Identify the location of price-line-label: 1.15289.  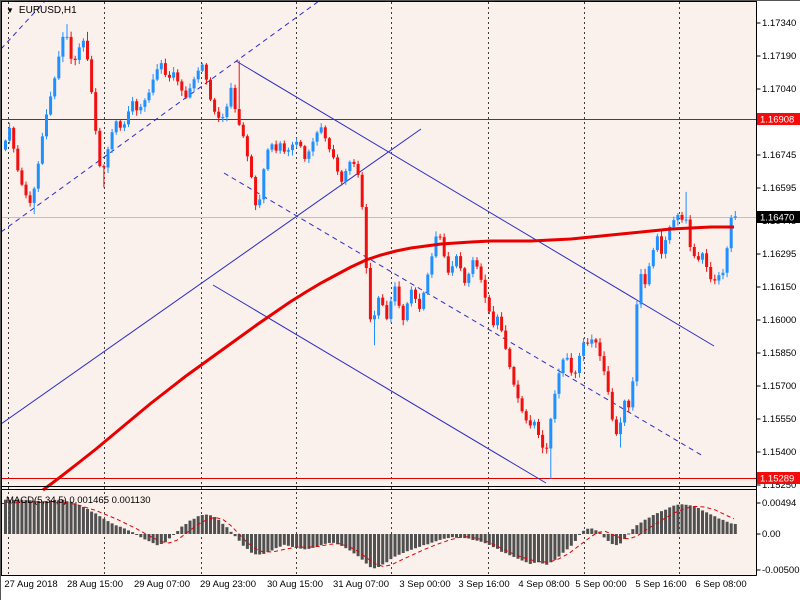
(777, 479).